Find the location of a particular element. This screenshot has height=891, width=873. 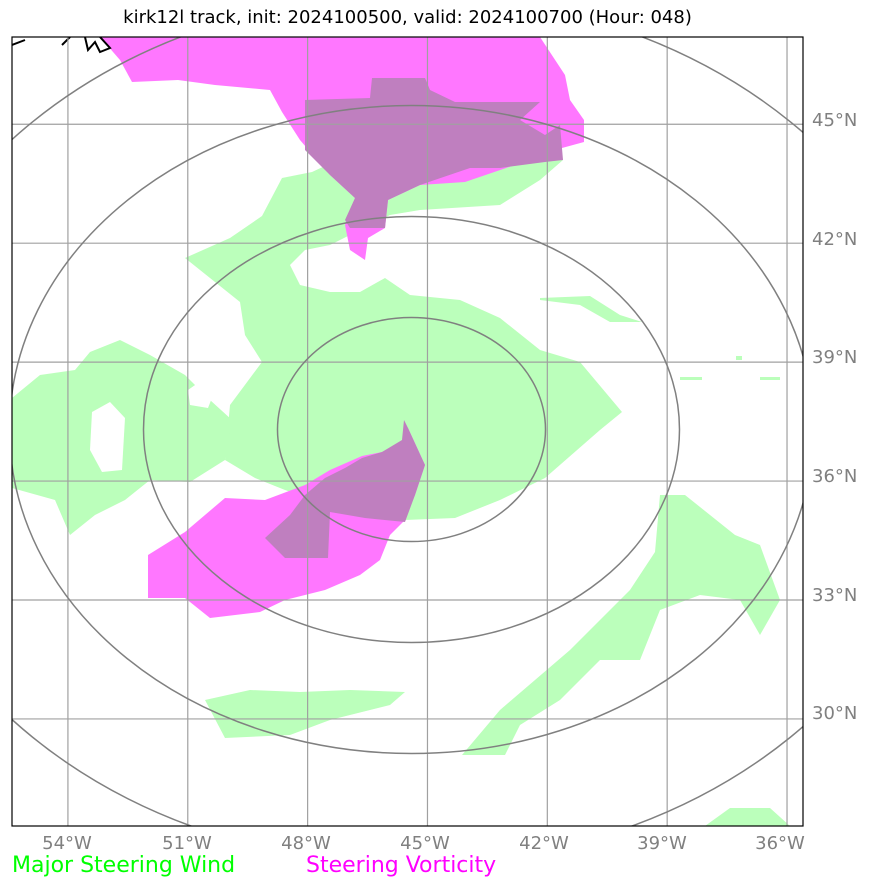

overlap-area-south is located at coordinates (345, 489).